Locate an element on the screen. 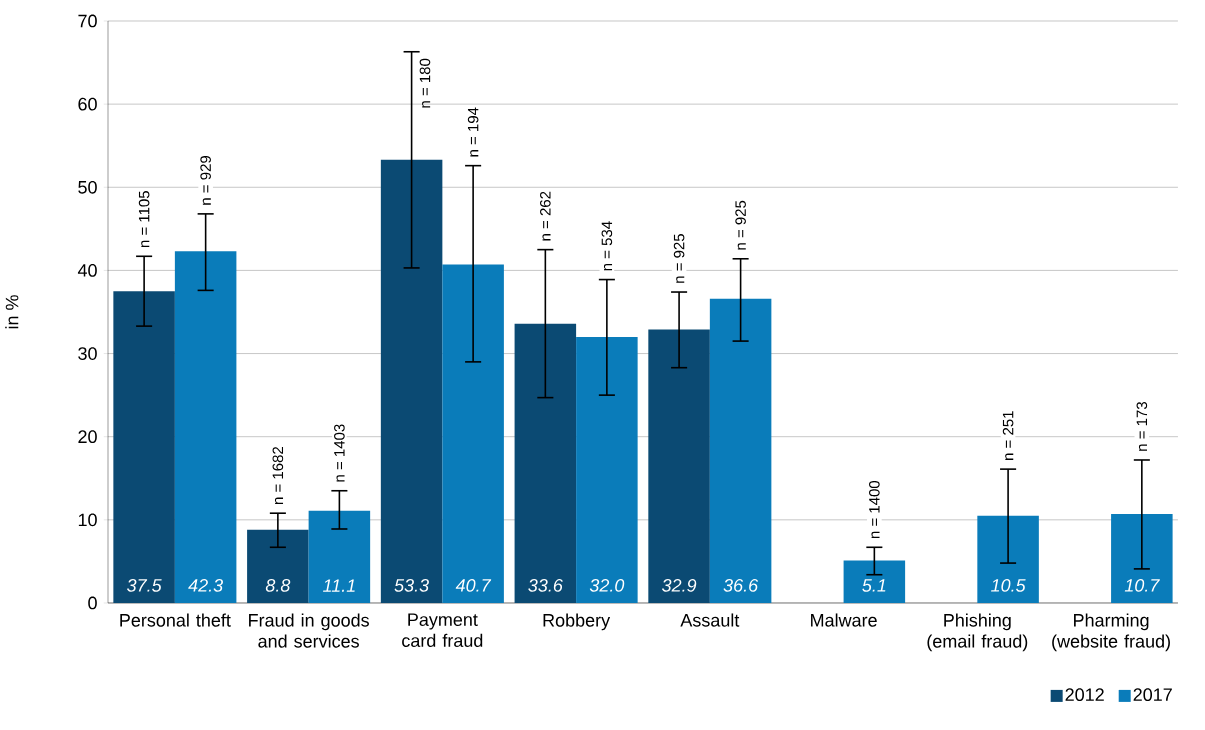  annotation: n = 1400 is located at coordinates (874, 509).